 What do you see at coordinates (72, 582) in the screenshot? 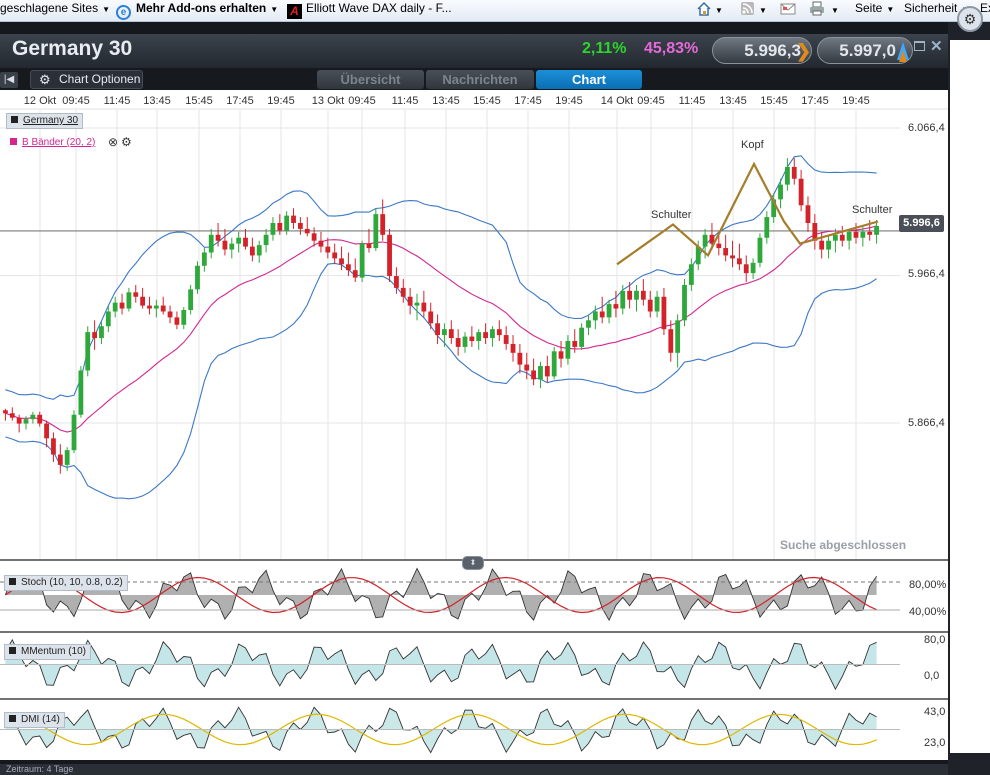
I see `stoch-label: Stoch (10, 10, 0.8, 0.2)` at bounding box center [72, 582].